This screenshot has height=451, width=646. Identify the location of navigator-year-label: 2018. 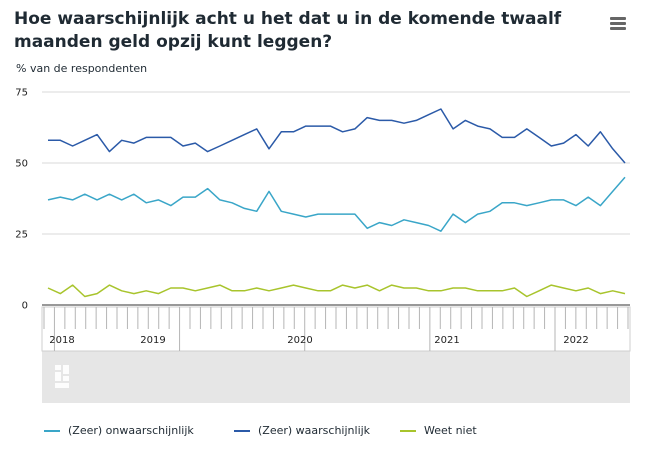
(61, 340).